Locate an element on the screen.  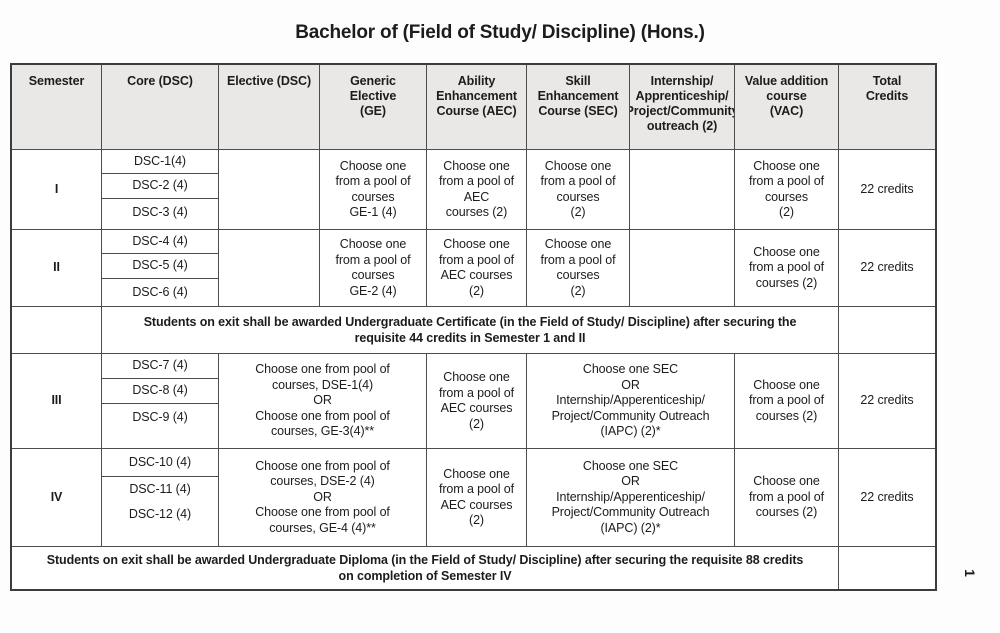
exit-row-total-spacer is located at coordinates (887, 330).